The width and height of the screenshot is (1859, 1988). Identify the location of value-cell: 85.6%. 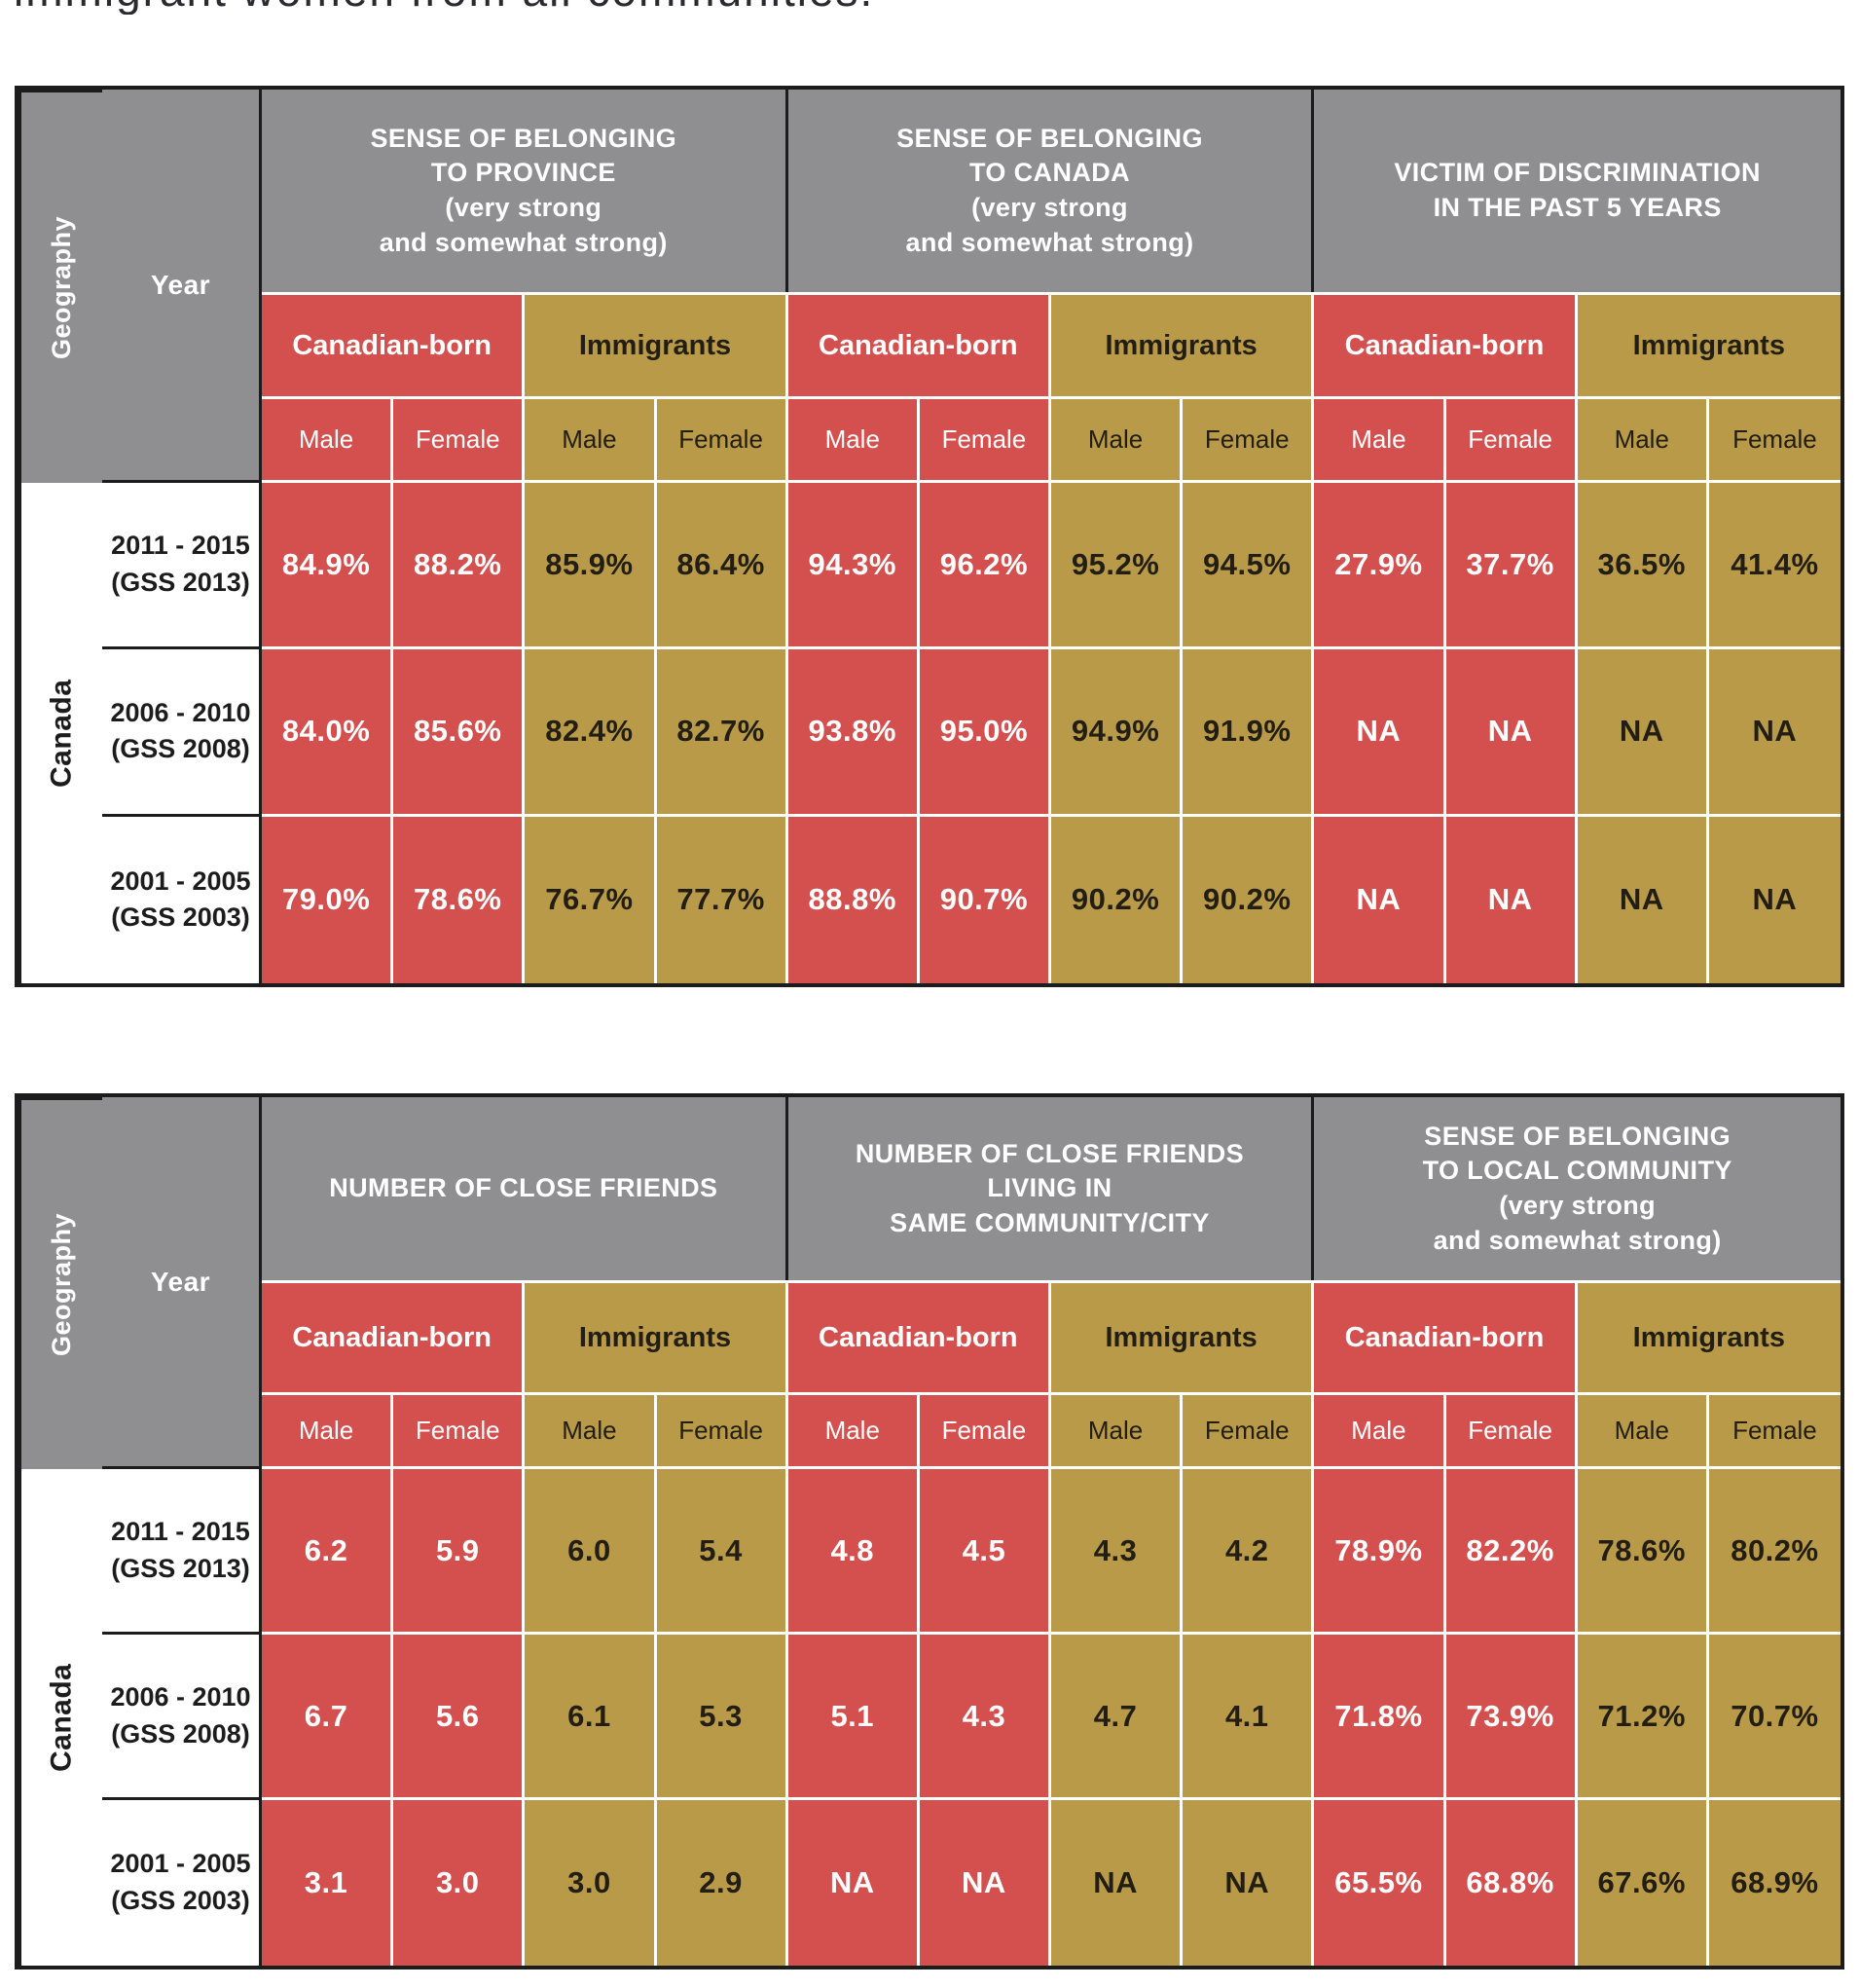
(460, 733).